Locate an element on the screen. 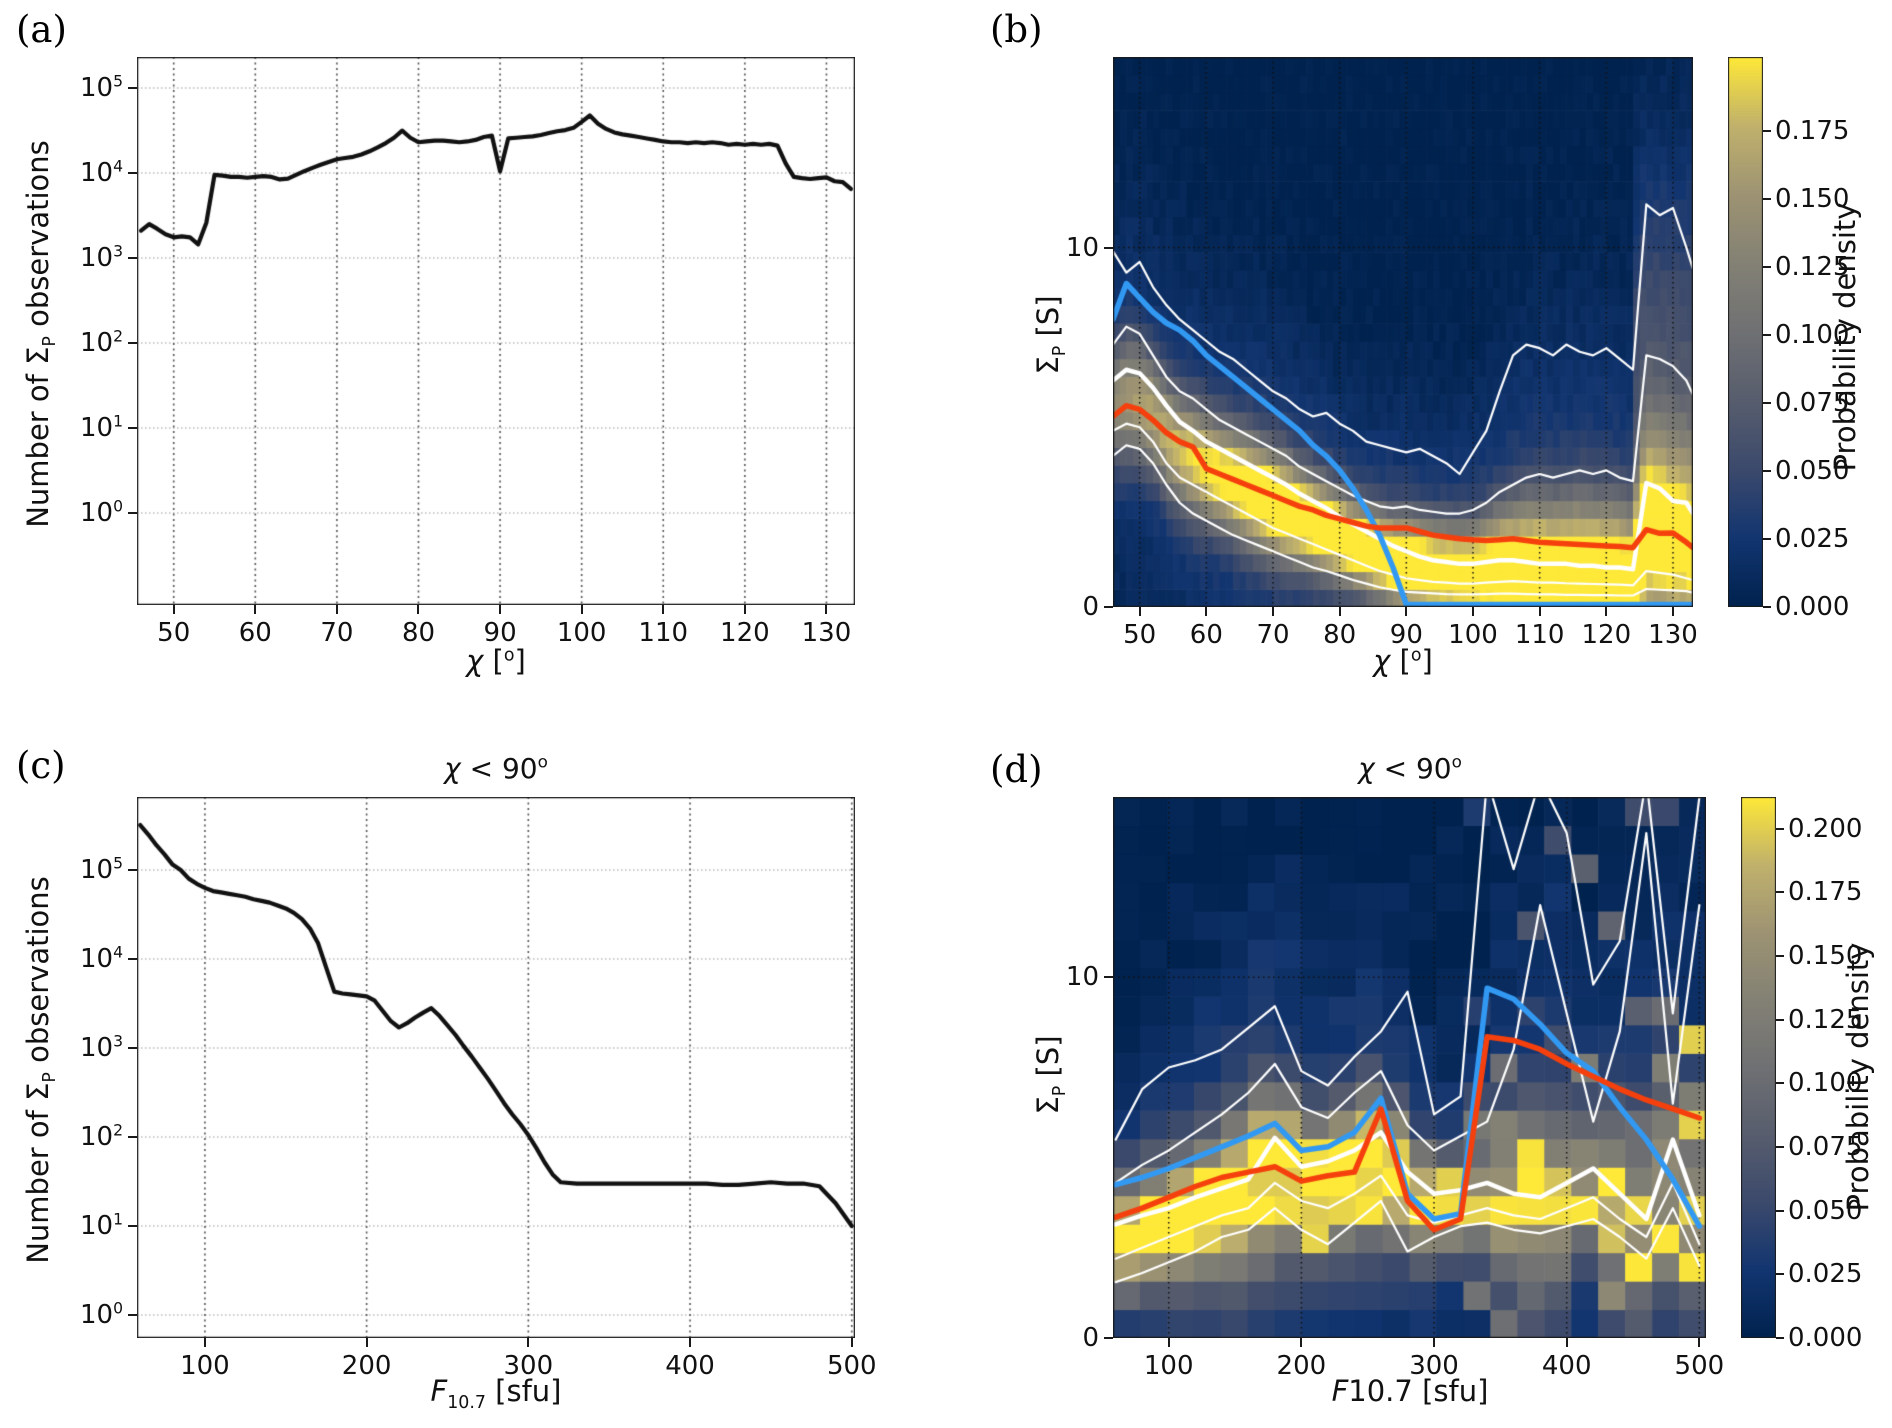 Image resolution: width=1892 pixels, height=1428 pixels. y-tick-label: 10 is located at coordinates (1082, 247).